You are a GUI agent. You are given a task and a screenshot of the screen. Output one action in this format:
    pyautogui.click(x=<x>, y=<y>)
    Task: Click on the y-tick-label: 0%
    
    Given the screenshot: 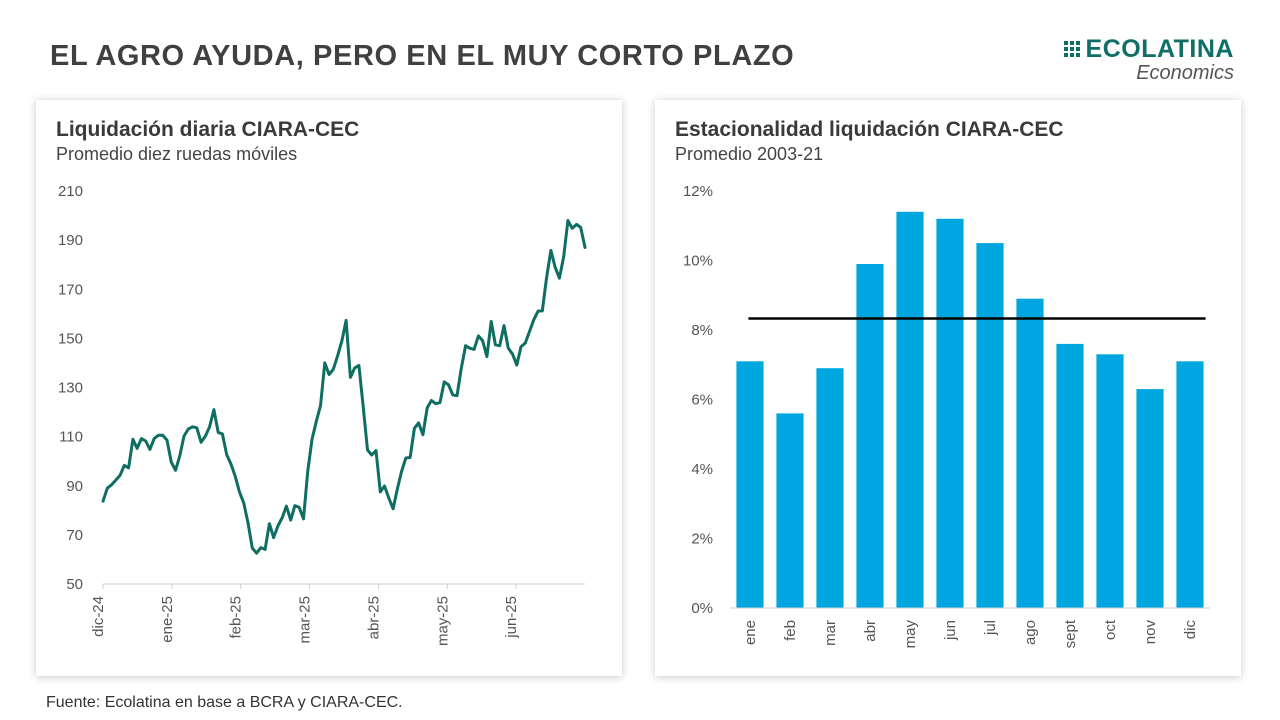 What is the action you would take?
    pyautogui.click(x=702, y=608)
    